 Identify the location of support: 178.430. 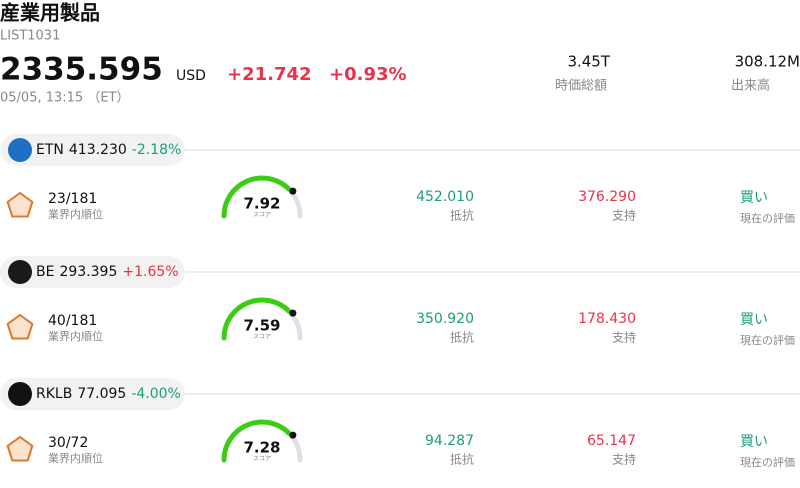
(607, 319).